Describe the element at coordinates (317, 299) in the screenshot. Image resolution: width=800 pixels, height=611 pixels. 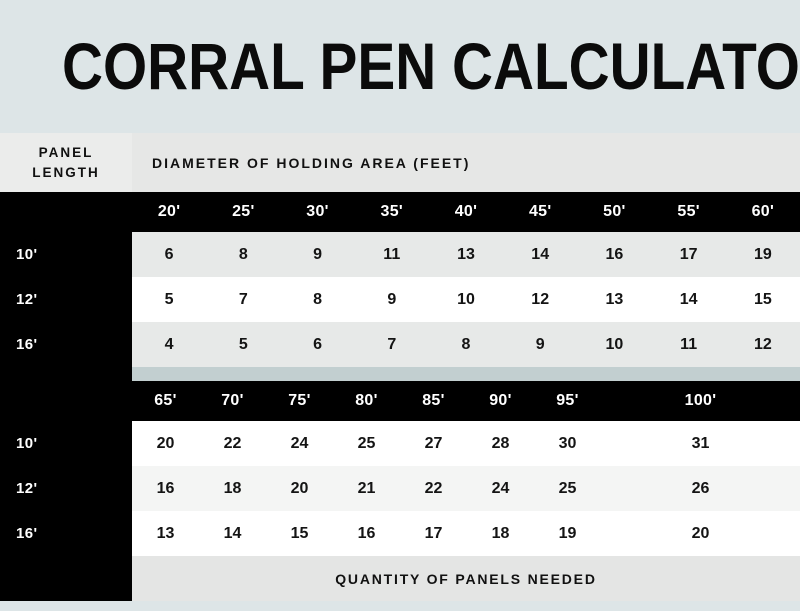
I see `upper-cell-1-2: 8` at that location.